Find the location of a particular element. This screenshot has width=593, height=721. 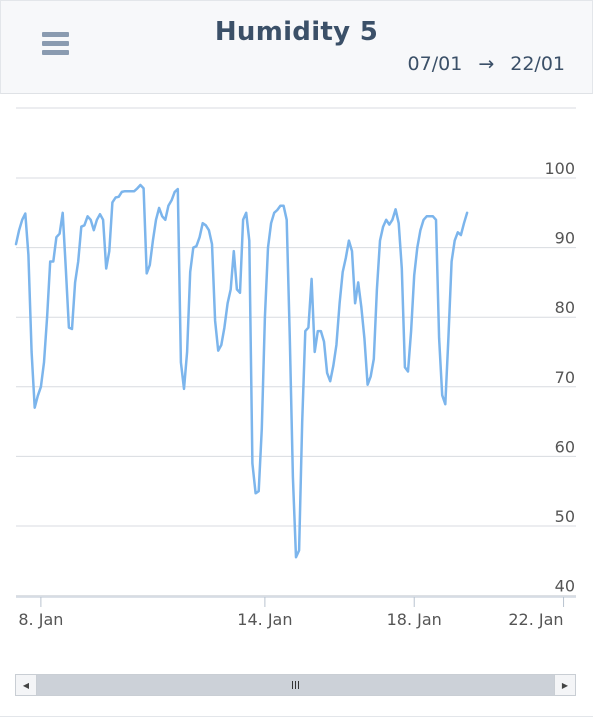

y-tick-label-70: 70 is located at coordinates (565, 377).